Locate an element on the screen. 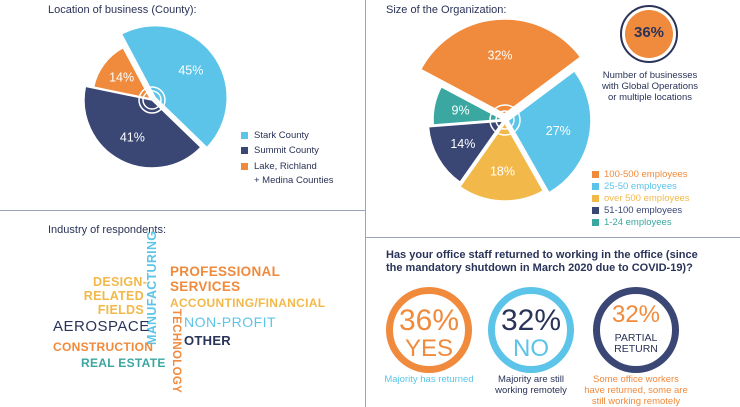  word-design-1: DESIGN- is located at coordinates (120, 282).